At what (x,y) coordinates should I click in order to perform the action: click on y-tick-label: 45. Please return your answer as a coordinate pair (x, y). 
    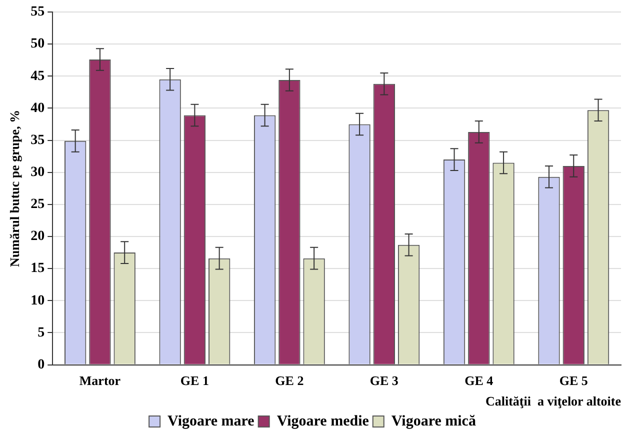
    Looking at the image, I should click on (37, 76).